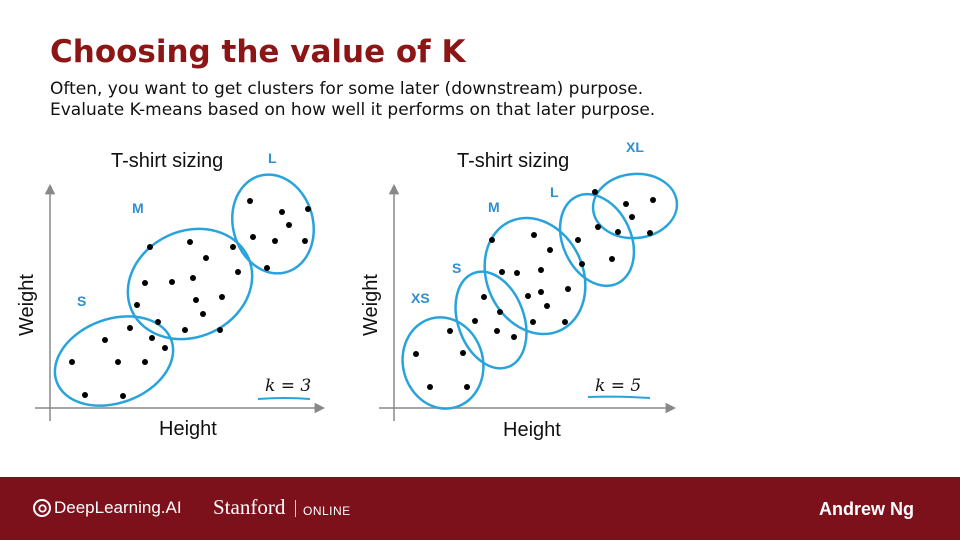 The width and height of the screenshot is (960, 540). What do you see at coordinates (371, 305) in the screenshot?
I see `right-y-axis-label: Weight` at bounding box center [371, 305].